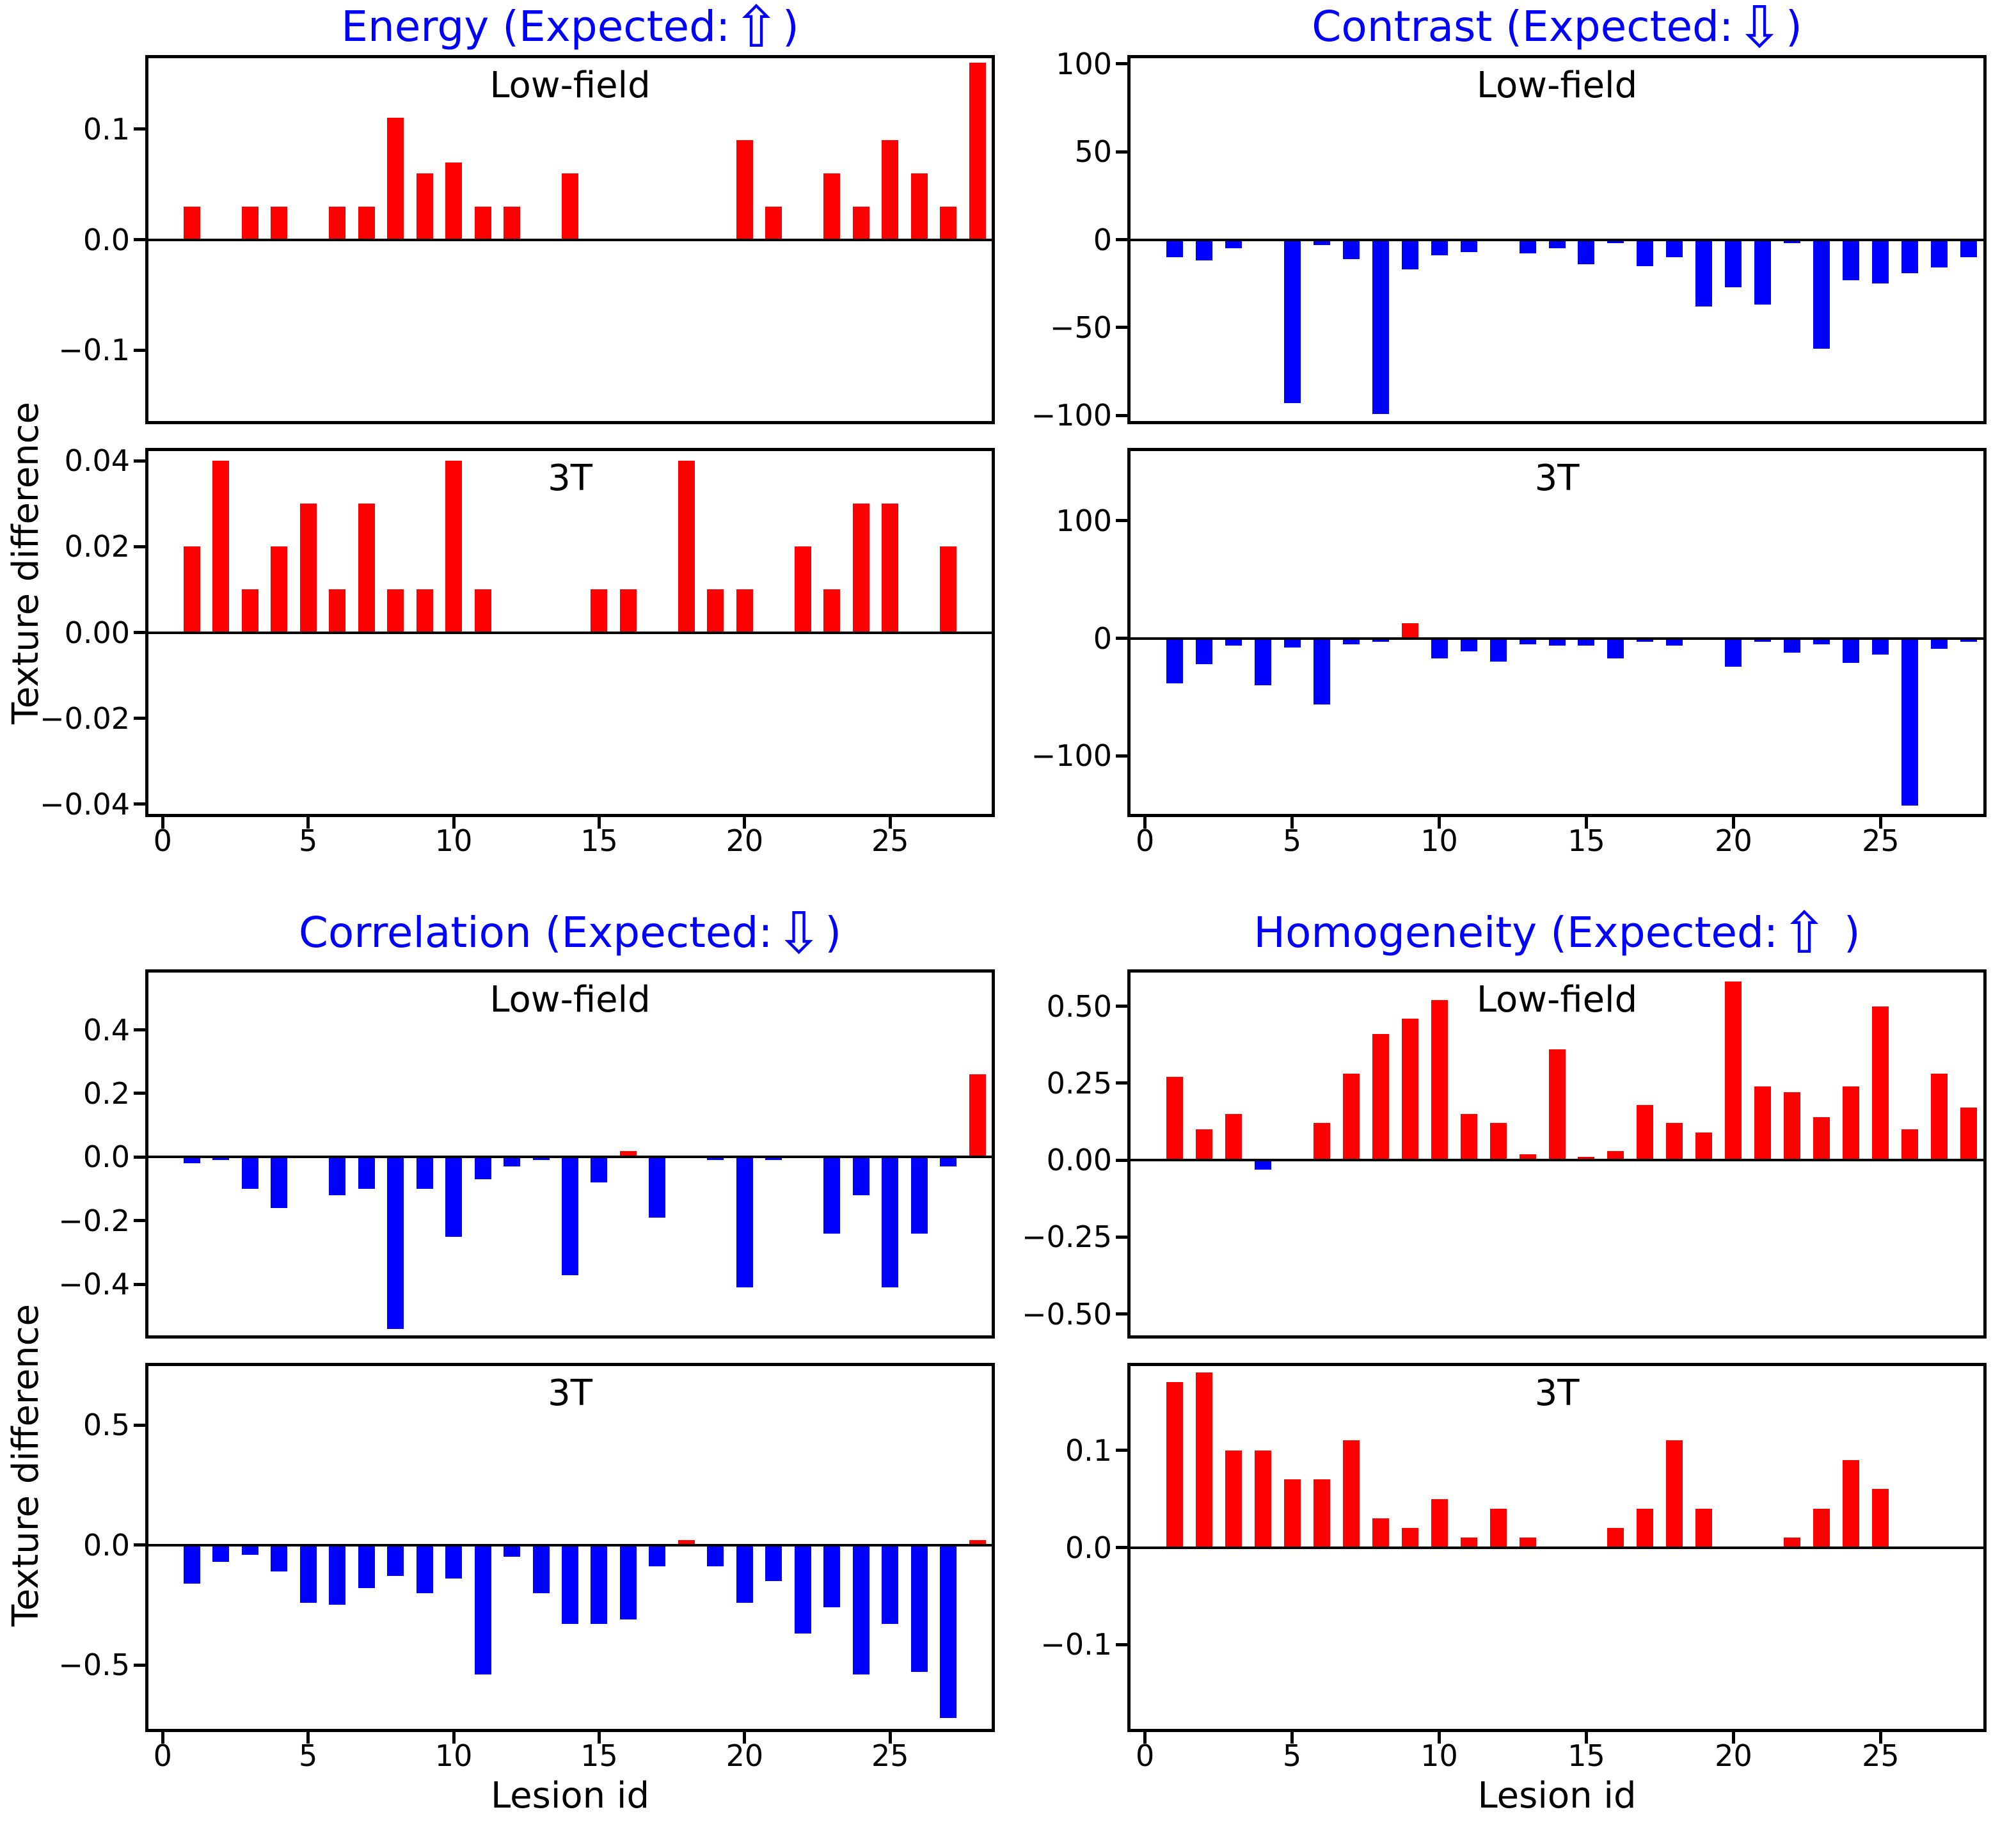  Describe the element at coordinates (536, 26) in the screenshot. I see `title-text: Energy (Expected:` at that location.